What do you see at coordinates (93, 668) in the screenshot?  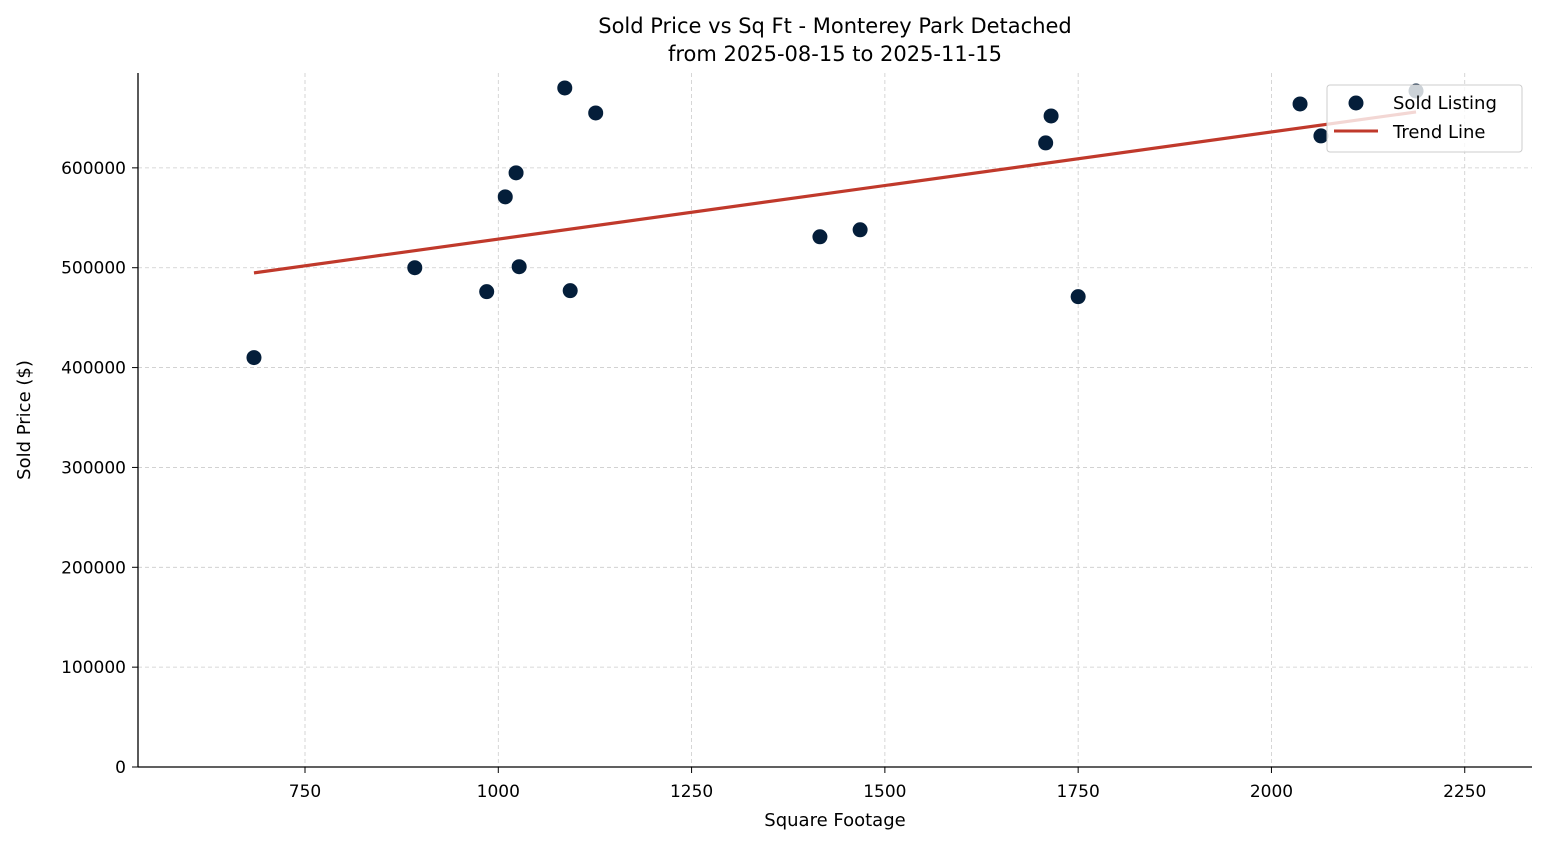 I see `y-tick-label: 100000` at bounding box center [93, 668].